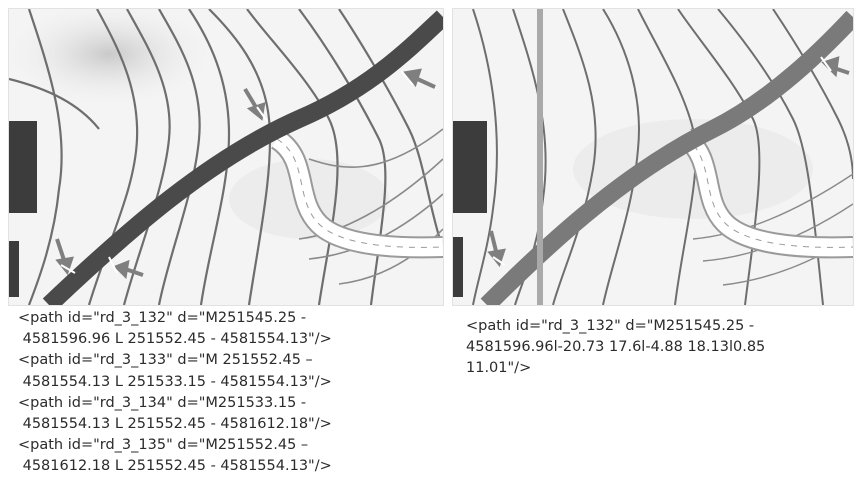 The image size is (860, 498). Describe the element at coordinates (163, 445) in the screenshot. I see `code-line: <path id="rd_3_135" d="M251552.45 –` at that location.